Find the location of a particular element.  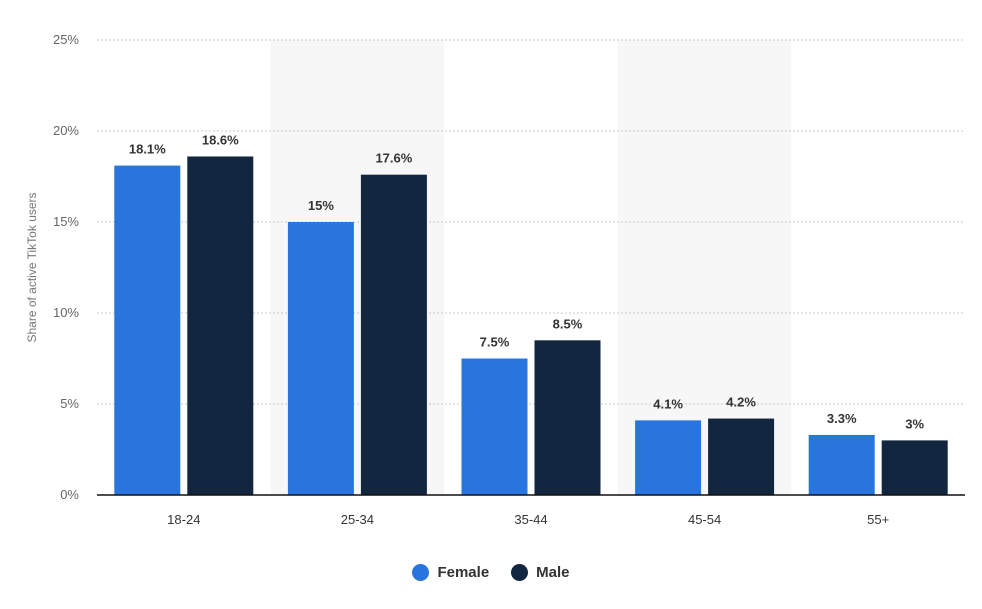

data-label: 3.3% is located at coordinates (842, 418).